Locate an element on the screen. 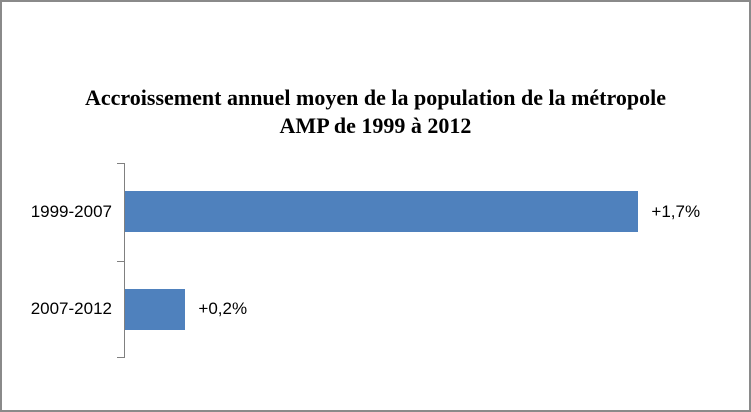 Image resolution: width=751 pixels, height=412 pixels. y-axis-line is located at coordinates (124, 260).